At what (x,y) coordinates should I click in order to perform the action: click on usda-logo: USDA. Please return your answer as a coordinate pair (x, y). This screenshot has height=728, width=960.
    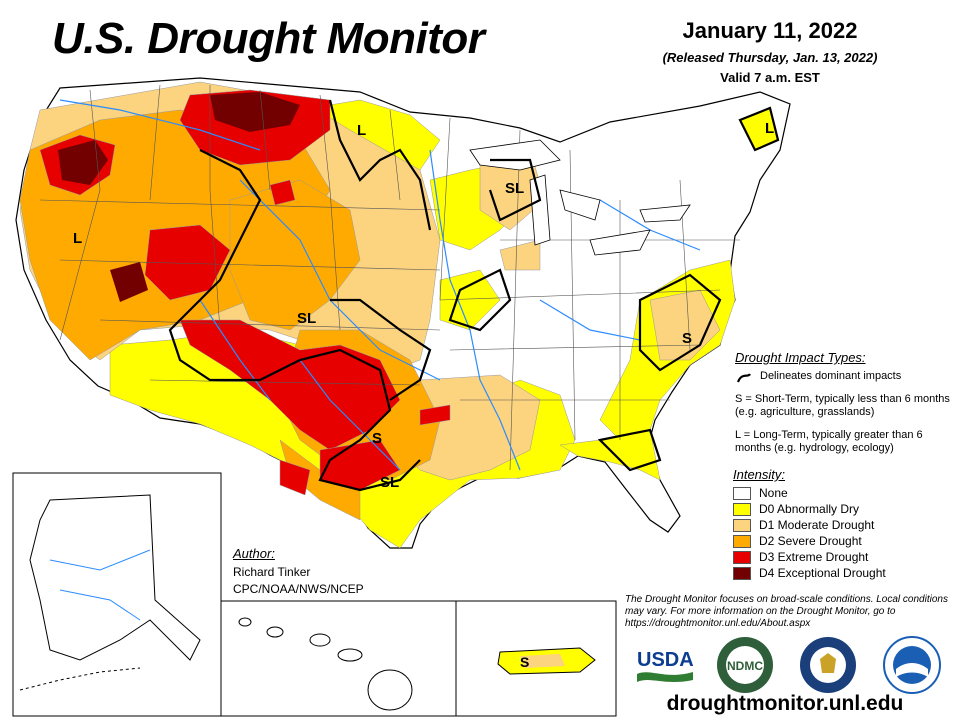
    Looking at the image, I should click on (665, 665).